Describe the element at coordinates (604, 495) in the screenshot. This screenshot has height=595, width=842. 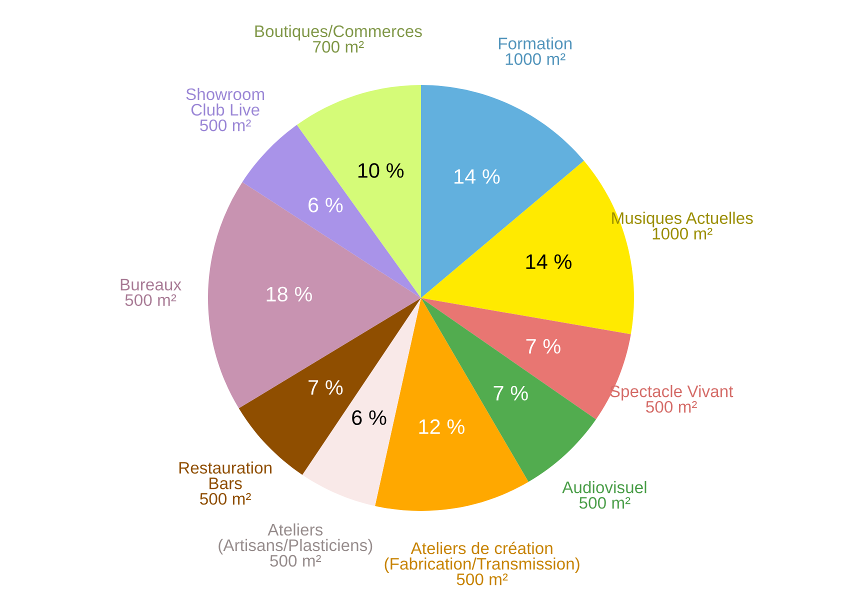
I see `slice-label: Audiovisuel 500 m²` at that location.